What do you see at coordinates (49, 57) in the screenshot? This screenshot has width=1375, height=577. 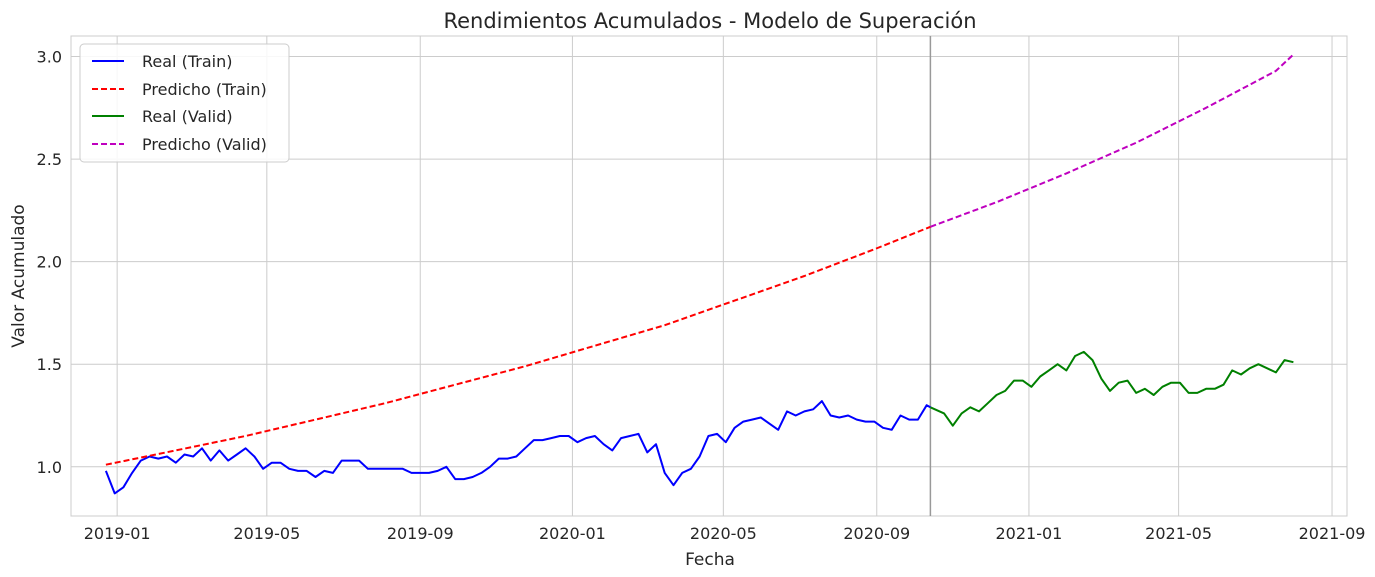 I see `y-tick-label: 3.0` at bounding box center [49, 57].